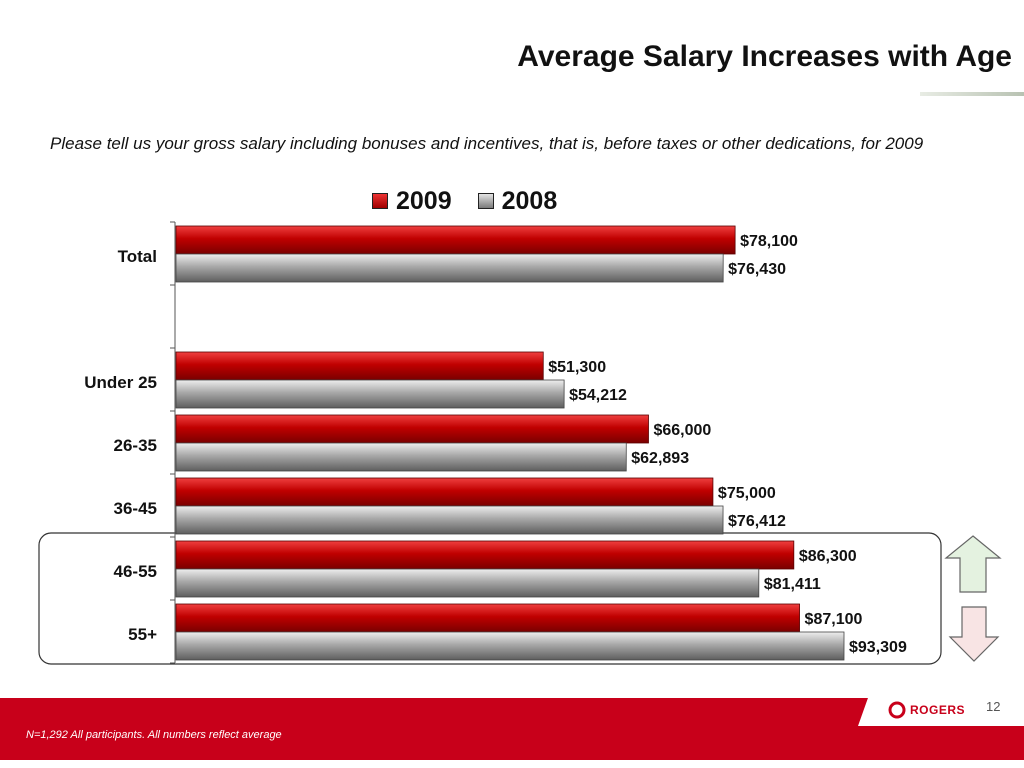  I want to click on legend-item-2009: 2009, so click(412, 201).